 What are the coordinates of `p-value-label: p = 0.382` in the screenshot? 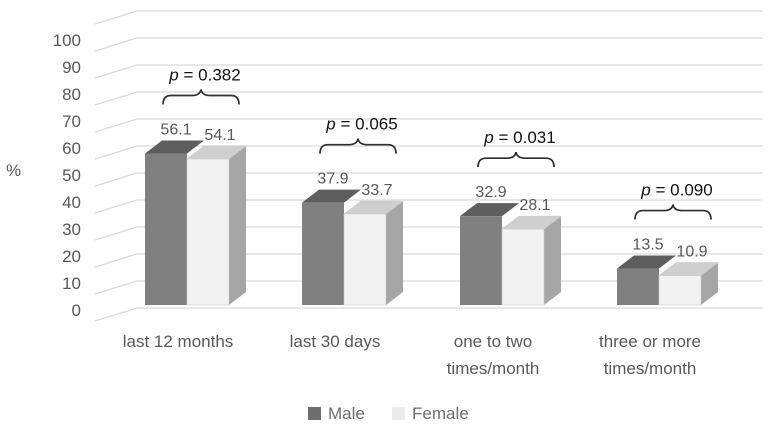 It's located at (204, 75).